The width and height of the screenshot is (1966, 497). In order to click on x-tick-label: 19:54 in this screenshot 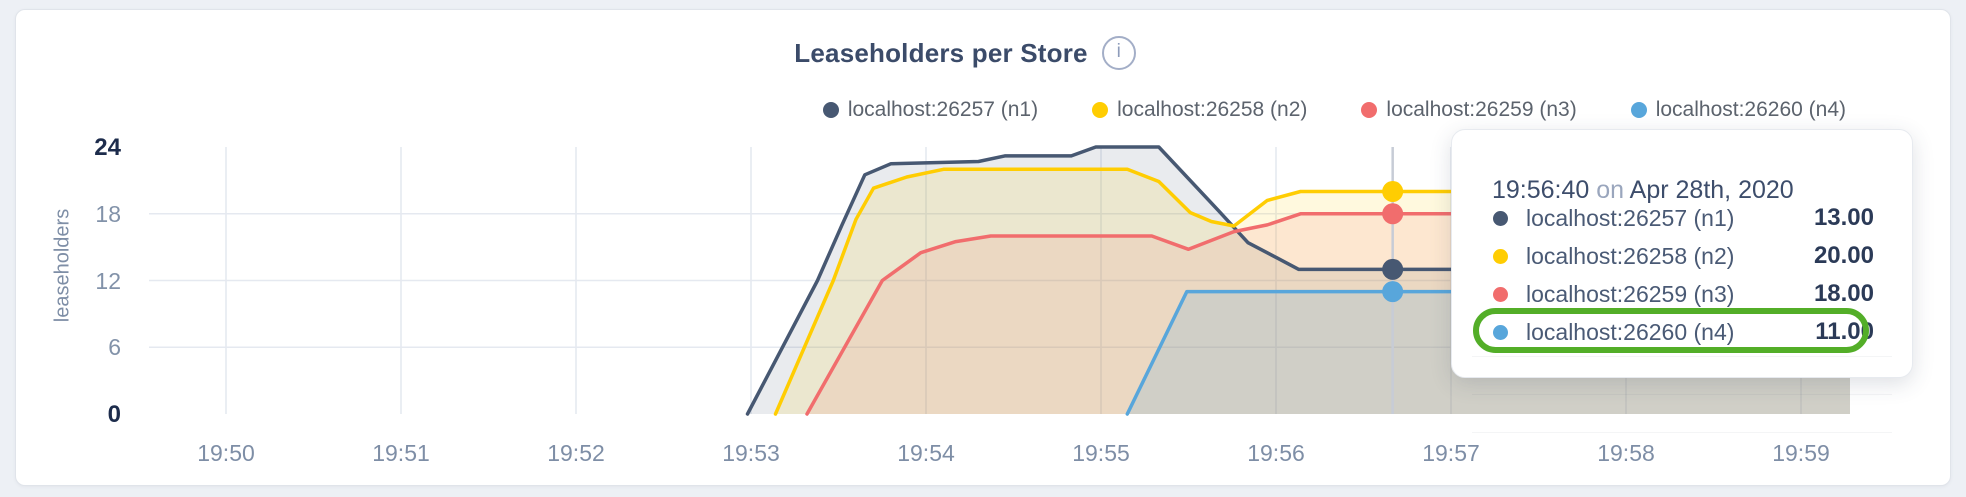, I will do `click(926, 453)`.